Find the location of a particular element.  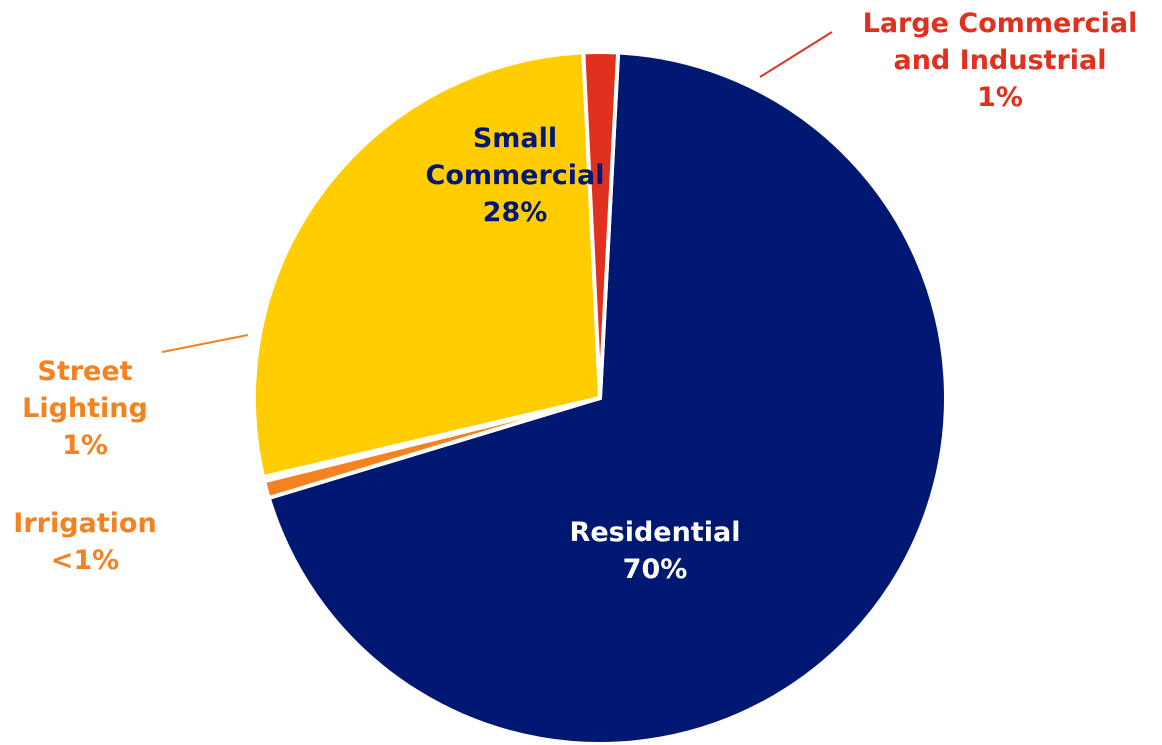

leader-line-street-lighting is located at coordinates (205, 343).